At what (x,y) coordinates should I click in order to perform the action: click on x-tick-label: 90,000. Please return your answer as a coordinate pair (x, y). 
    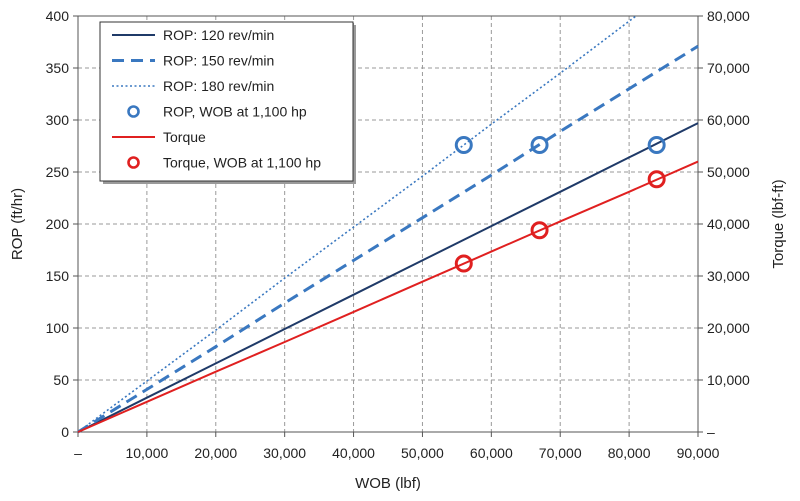
    Looking at the image, I should click on (698, 453).